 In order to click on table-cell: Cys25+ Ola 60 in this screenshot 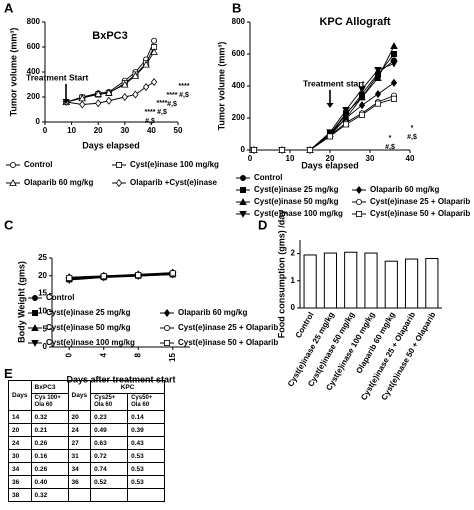, I will do `click(109, 402)`.